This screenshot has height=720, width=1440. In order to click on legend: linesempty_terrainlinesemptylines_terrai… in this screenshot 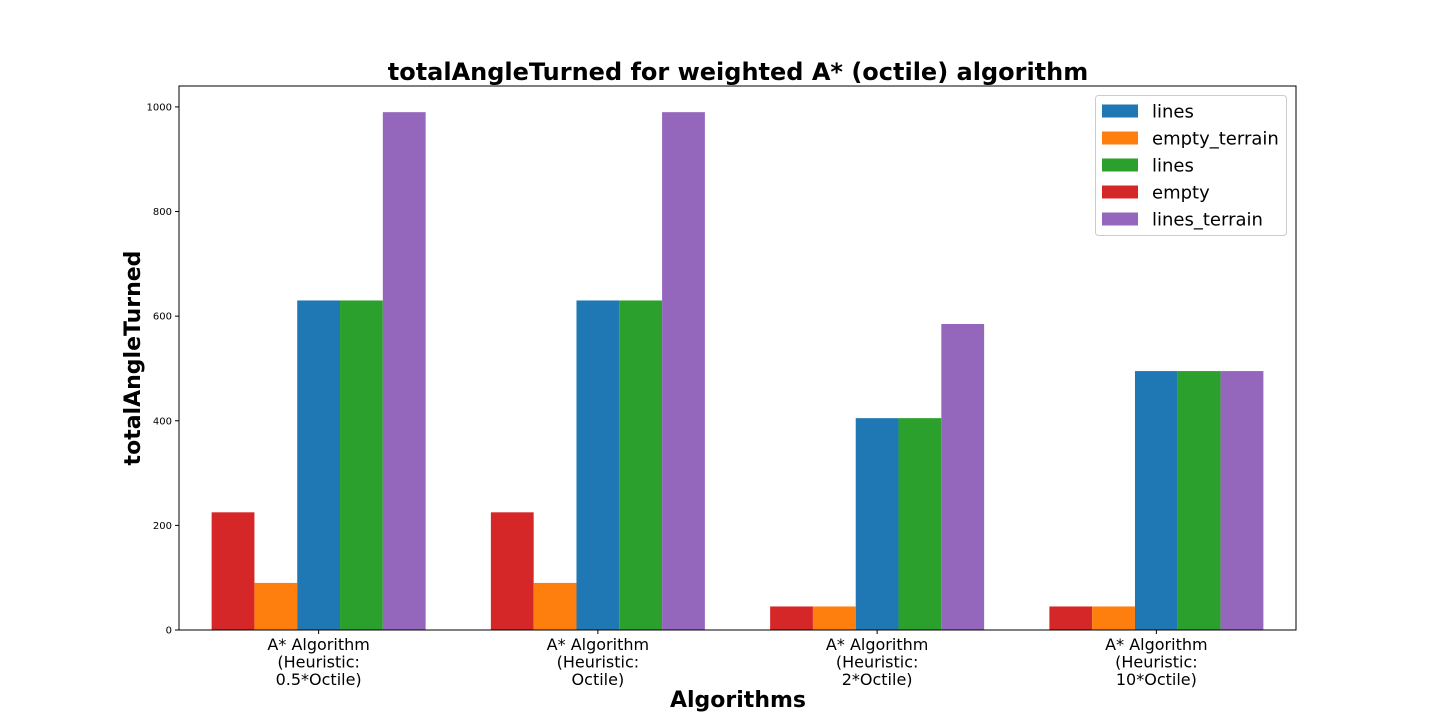, I will do `click(1191, 165)`.